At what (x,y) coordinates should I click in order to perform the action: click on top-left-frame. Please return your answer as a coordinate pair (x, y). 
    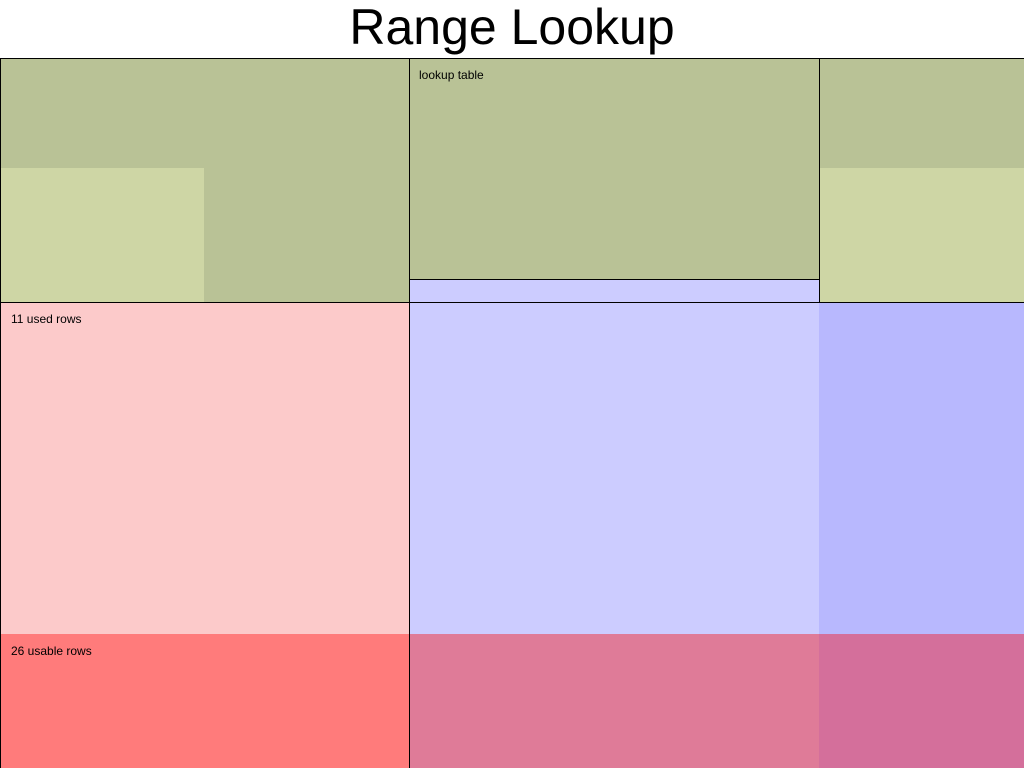
    Looking at the image, I should click on (205, 180).